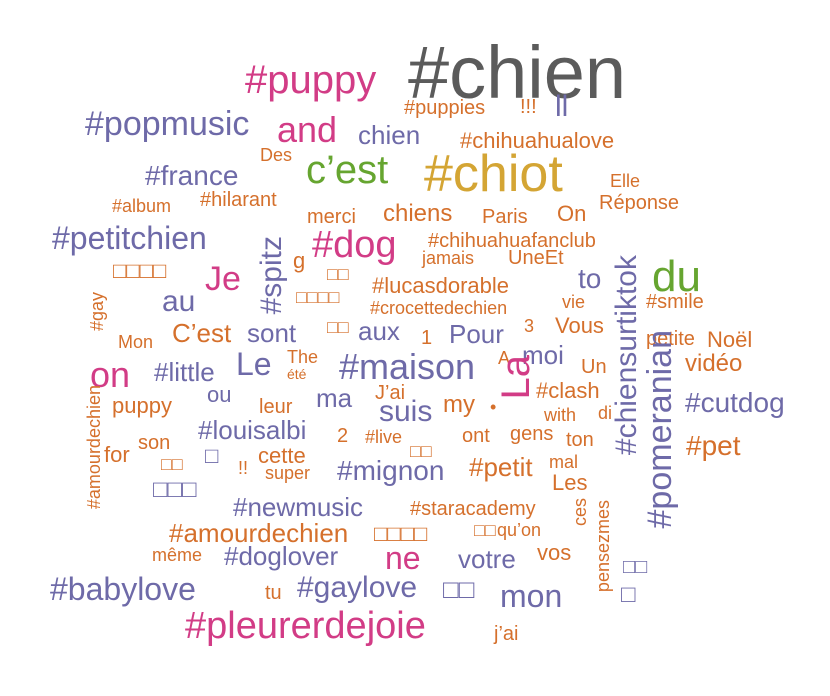 This screenshot has width=830, height=696. I want to click on cloud-word: Pour, so click(476, 334).